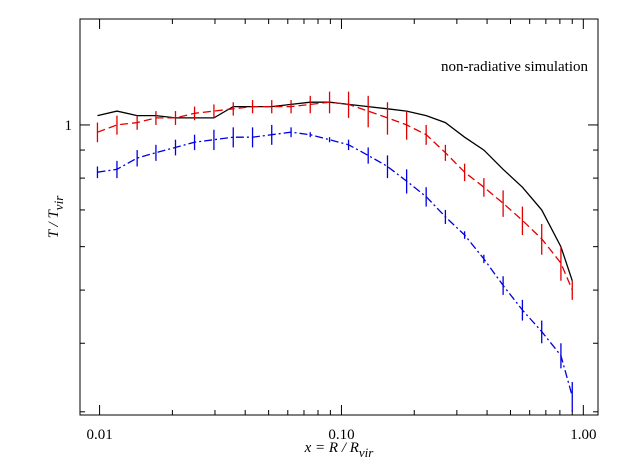 The width and height of the screenshot is (629, 472). What do you see at coordinates (58, 202) in the screenshot?
I see `y-label-sub: vir` at bounding box center [58, 202].